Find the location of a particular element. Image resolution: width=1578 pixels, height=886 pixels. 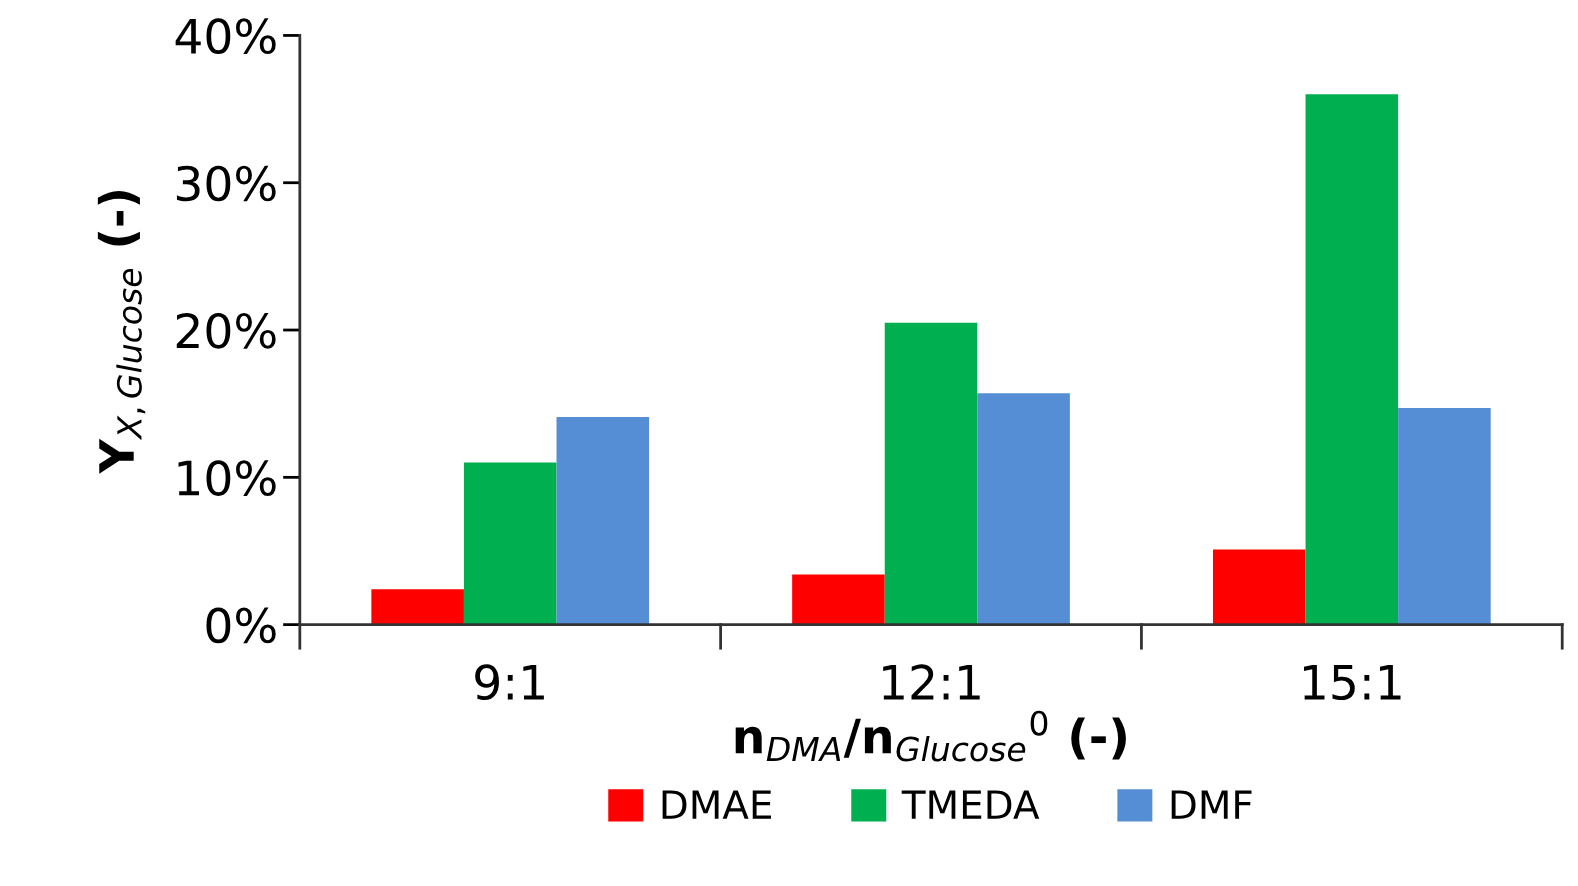

y-tick-label: 30% is located at coordinates (226, 183).